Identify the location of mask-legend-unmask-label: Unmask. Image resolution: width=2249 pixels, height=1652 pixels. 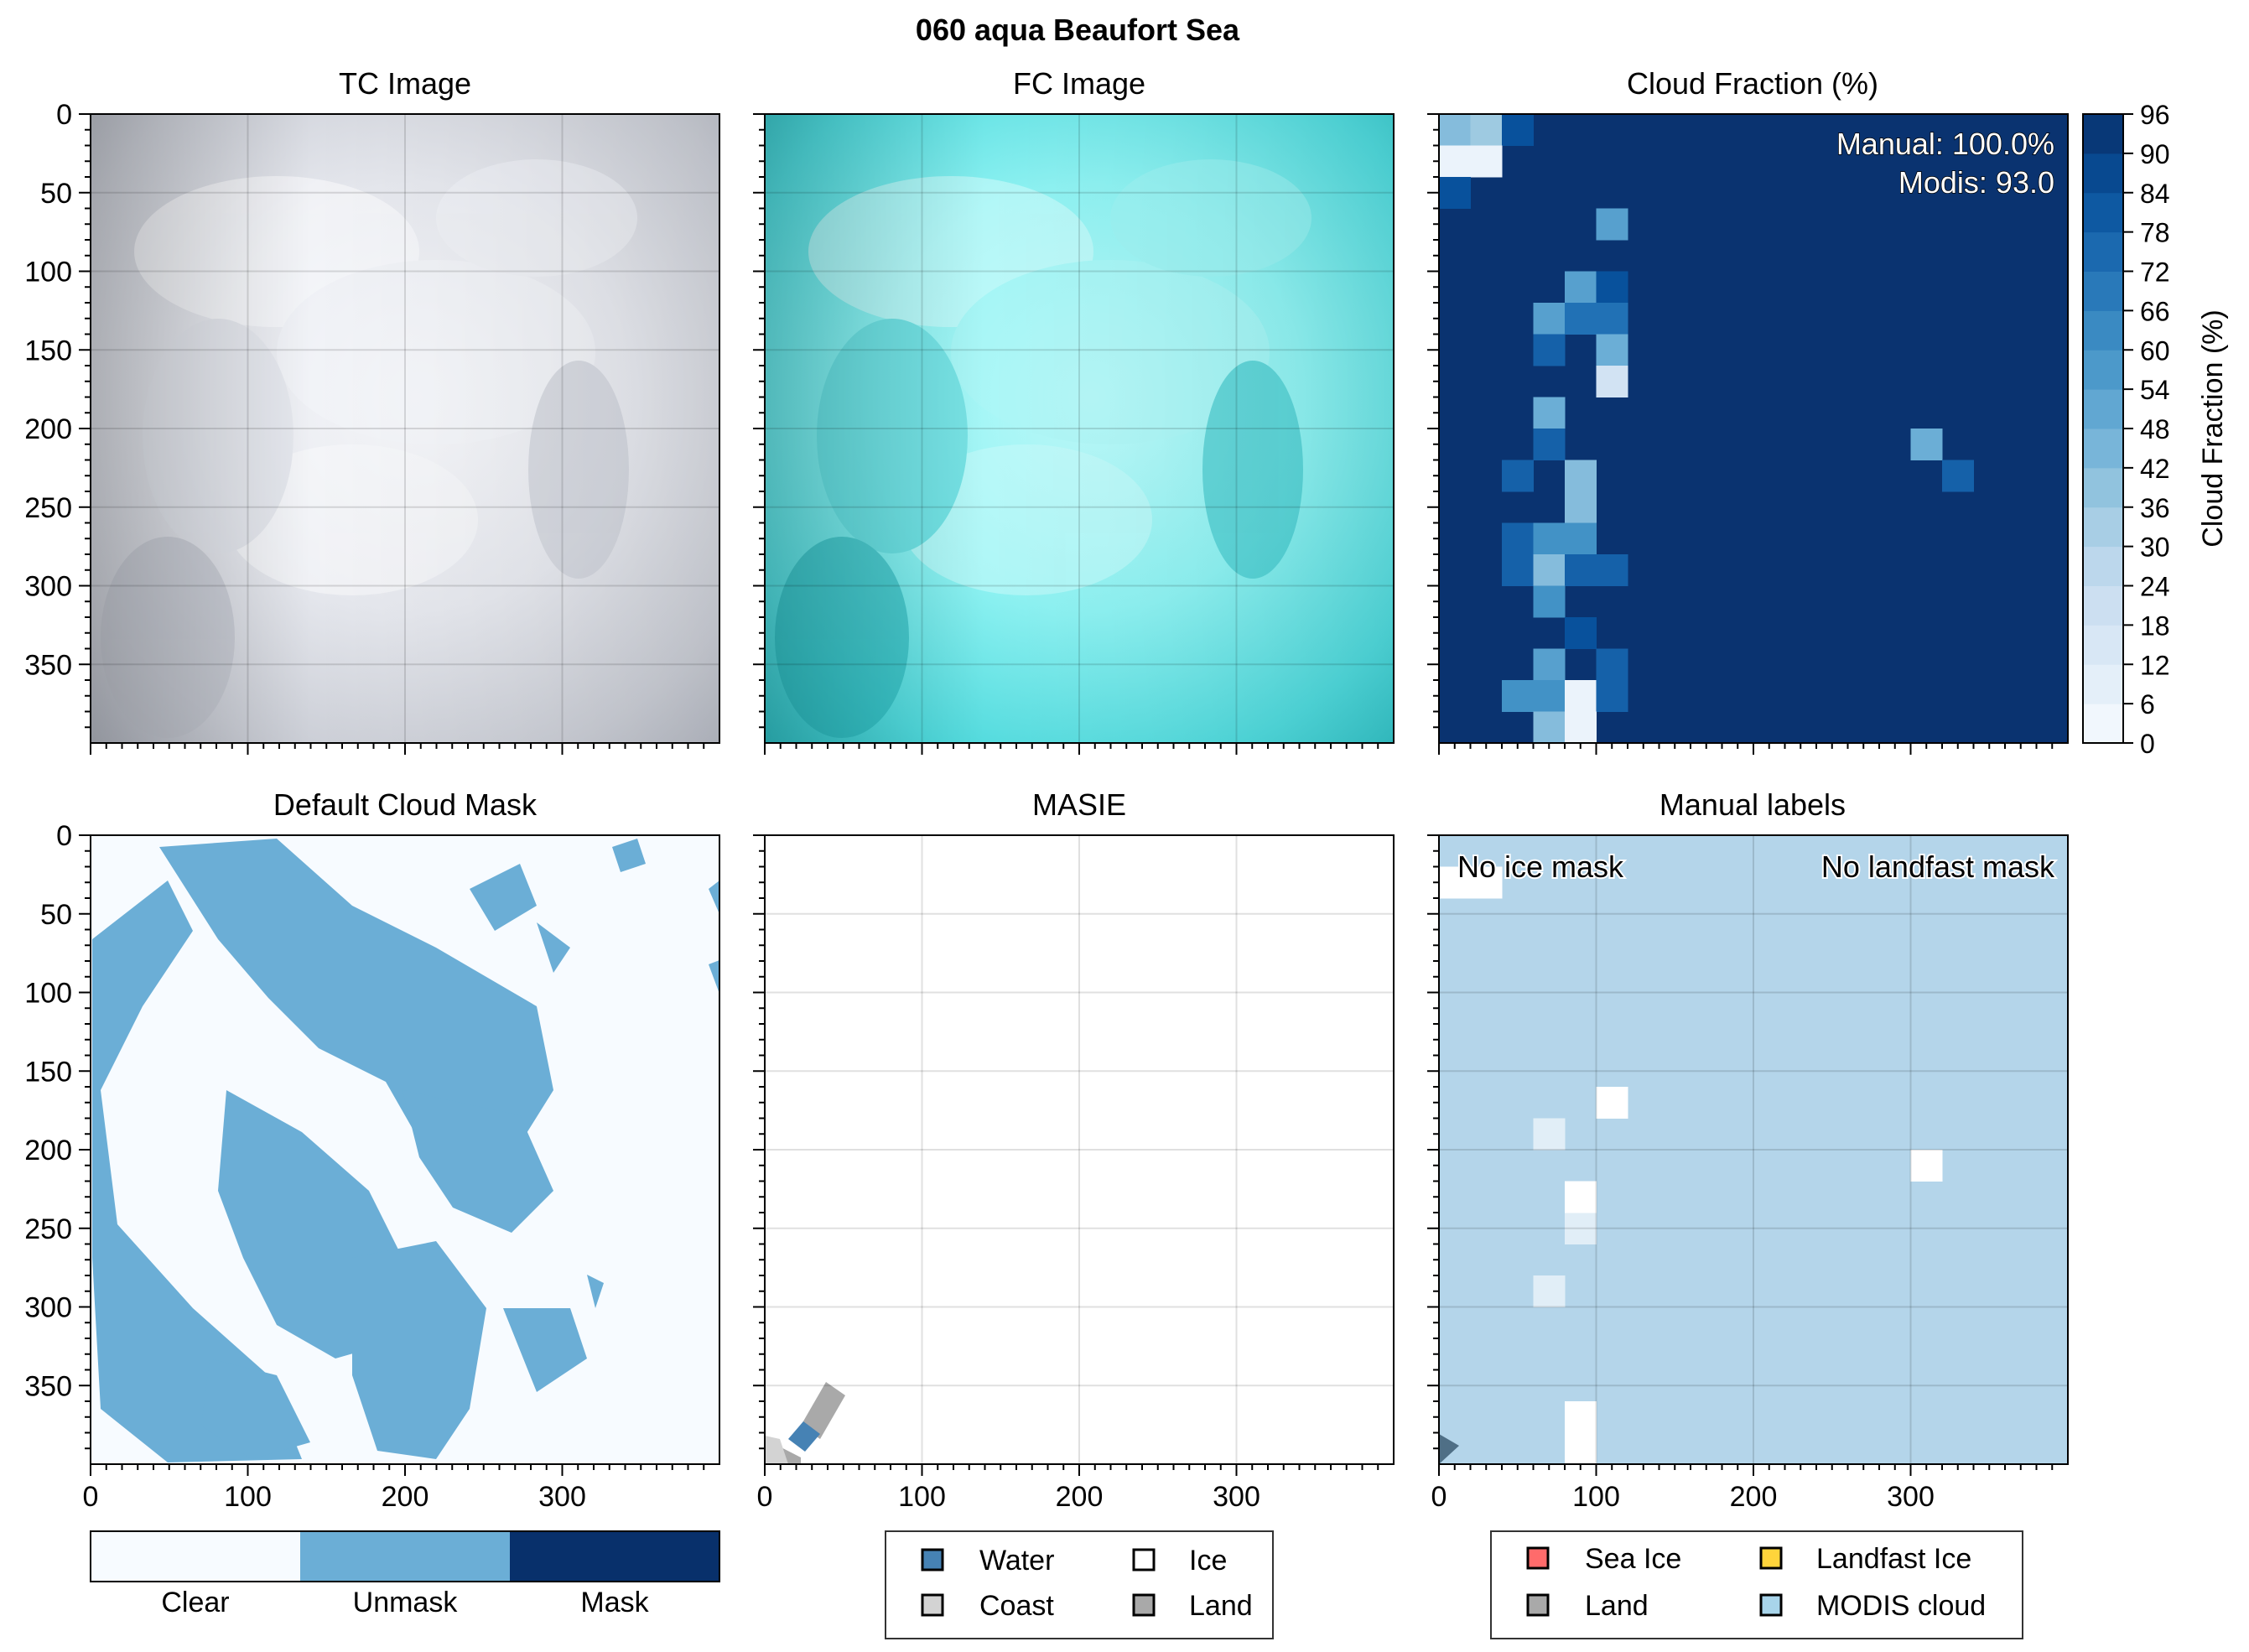
(406, 1602).